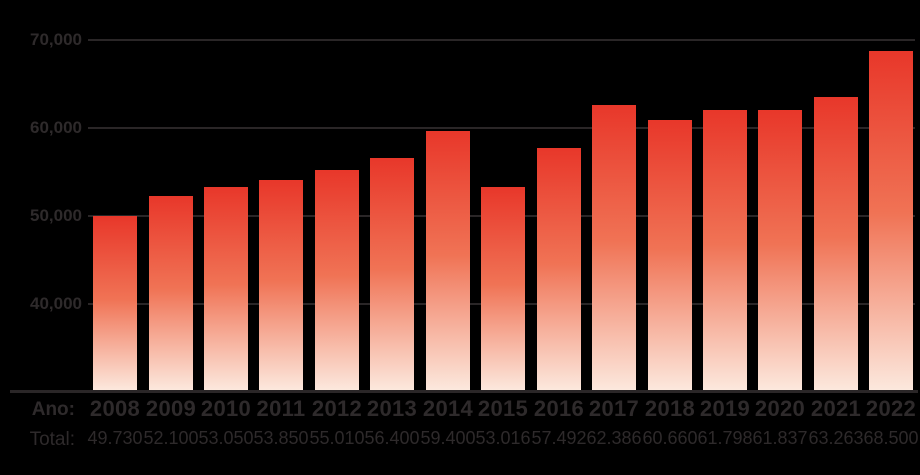  What do you see at coordinates (171, 293) in the screenshot?
I see `bar-2009` at bounding box center [171, 293].